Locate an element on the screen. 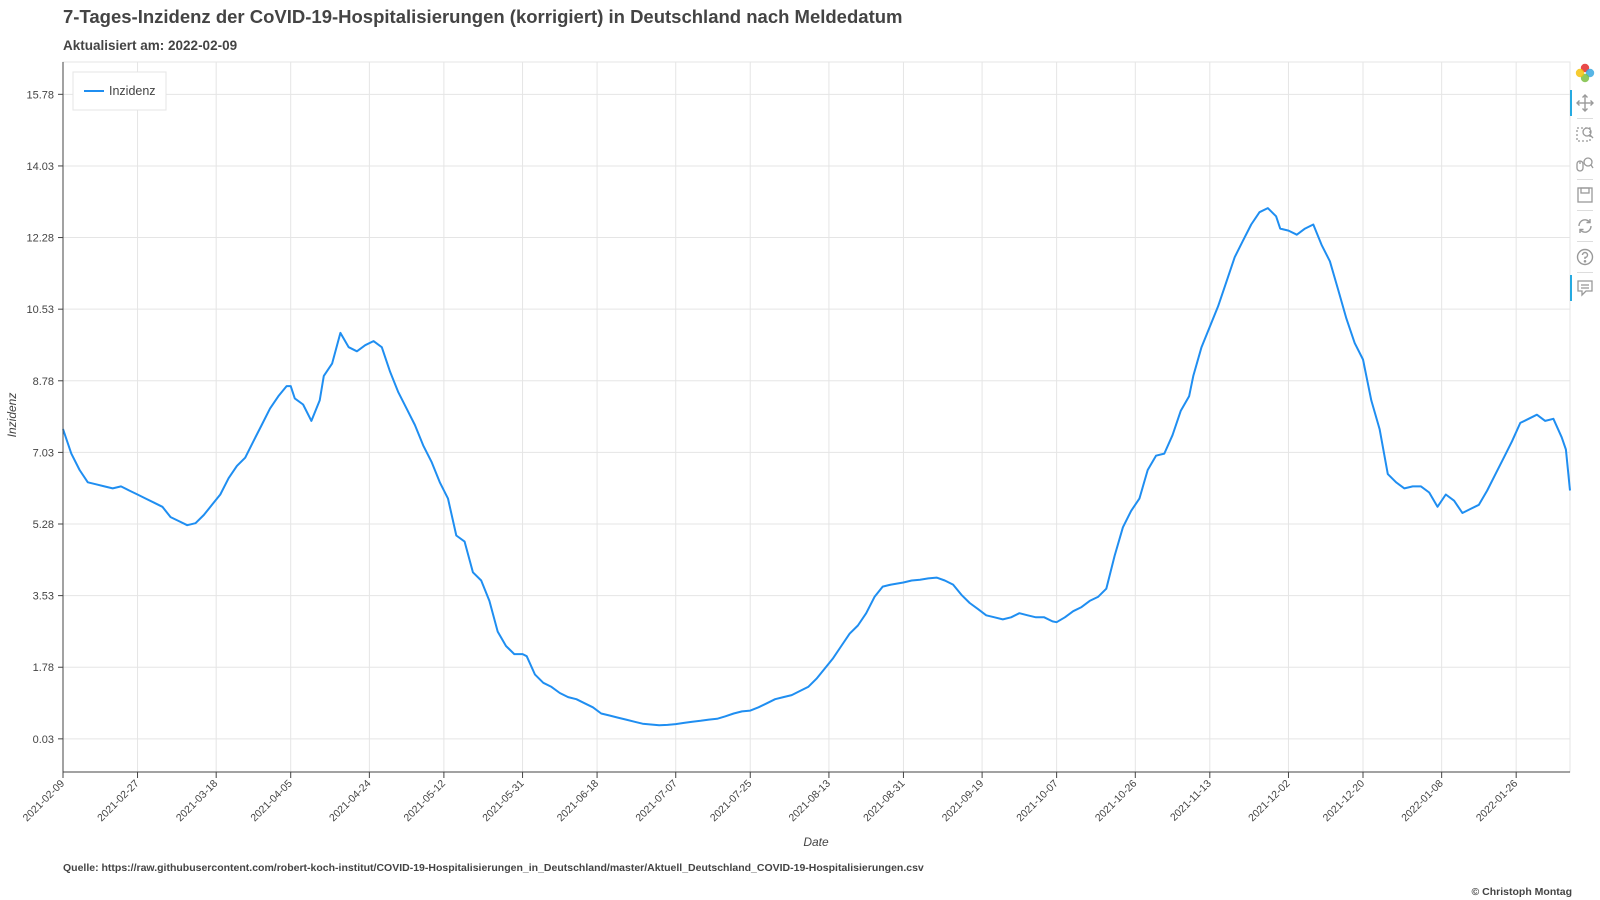  save-icon is located at coordinates (1585, 195).